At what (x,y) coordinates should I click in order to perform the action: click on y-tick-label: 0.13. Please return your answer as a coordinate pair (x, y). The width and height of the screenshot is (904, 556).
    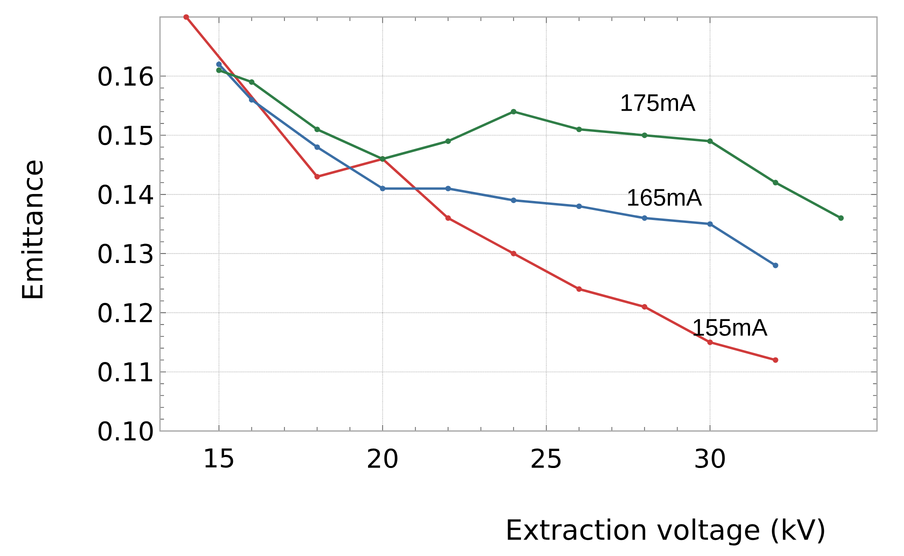
    Looking at the image, I should click on (125, 254).